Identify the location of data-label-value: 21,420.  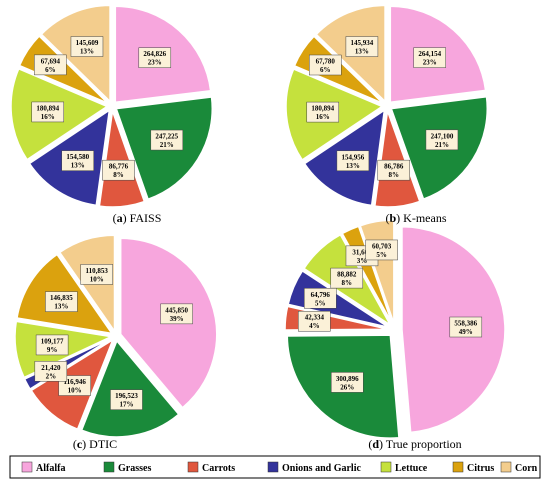
(51, 368).